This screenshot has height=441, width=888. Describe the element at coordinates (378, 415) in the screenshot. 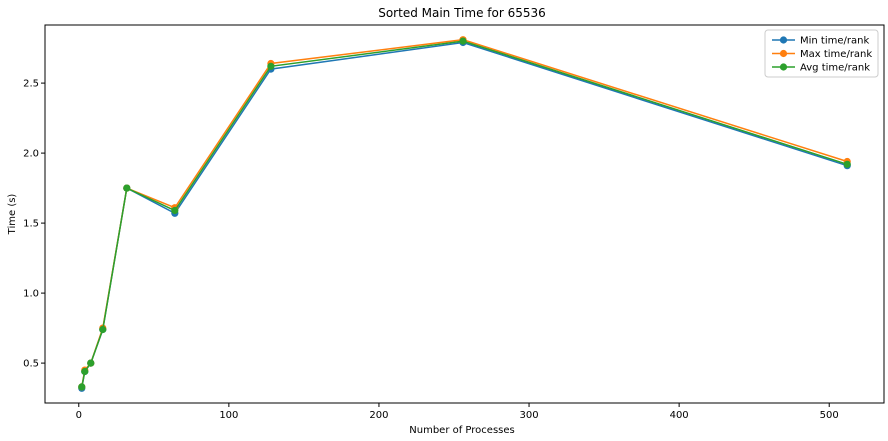

I see `x-tick-label: 200` at that location.